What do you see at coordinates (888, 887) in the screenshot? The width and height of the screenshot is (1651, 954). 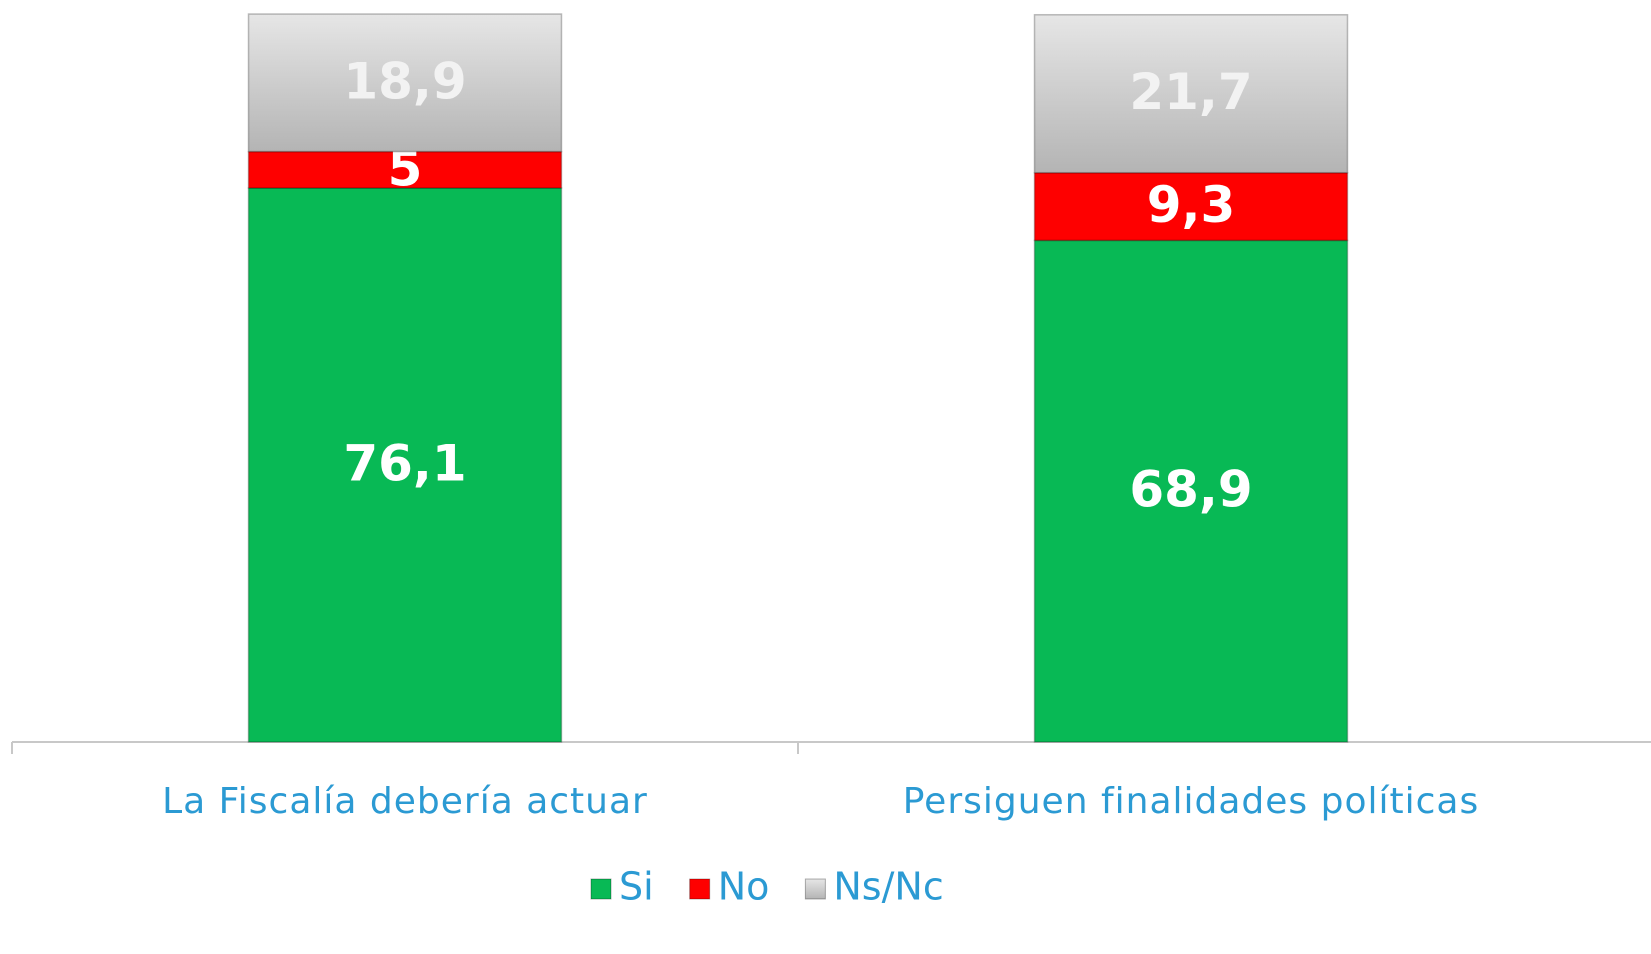 I see `legend-label: Ns/Nc` at bounding box center [888, 887].